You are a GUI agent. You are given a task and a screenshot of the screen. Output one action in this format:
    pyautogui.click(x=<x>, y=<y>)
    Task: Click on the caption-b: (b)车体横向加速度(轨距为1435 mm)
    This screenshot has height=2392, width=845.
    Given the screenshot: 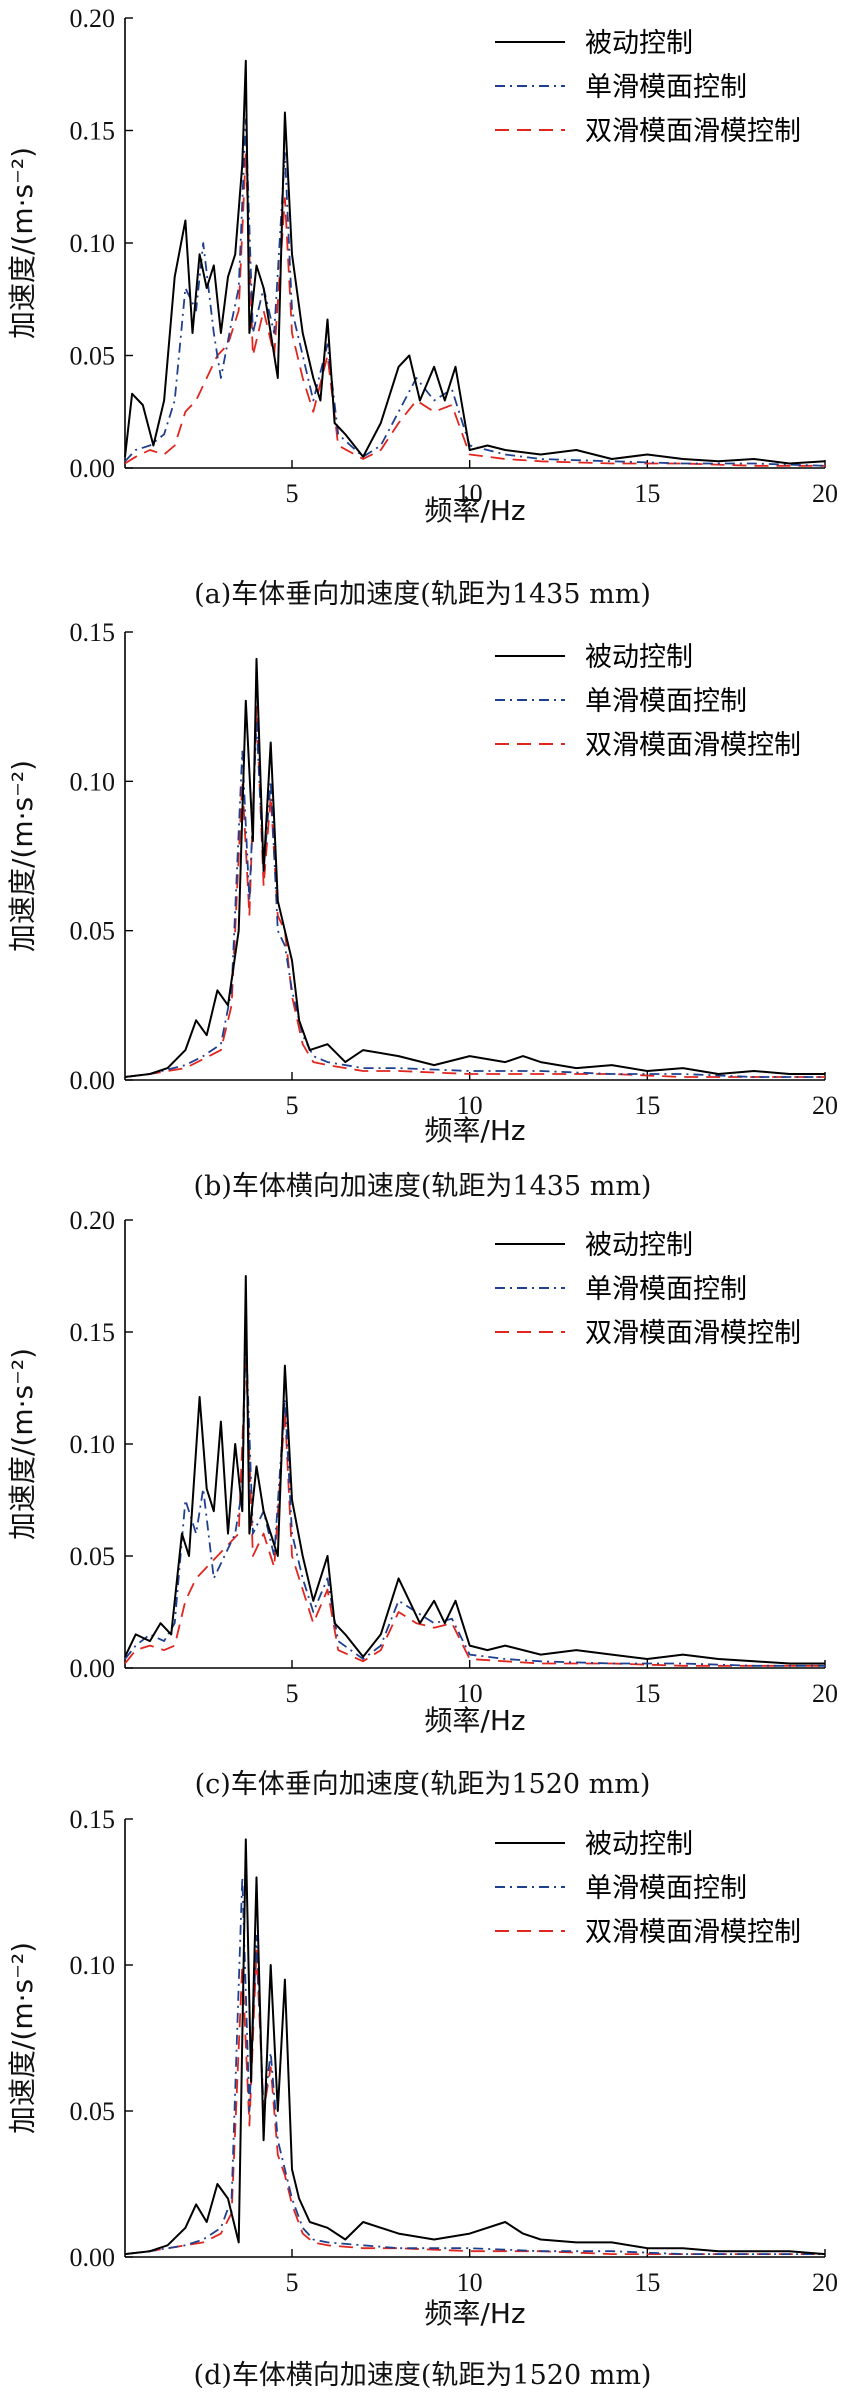 What is the action you would take?
    pyautogui.click(x=422, y=1186)
    